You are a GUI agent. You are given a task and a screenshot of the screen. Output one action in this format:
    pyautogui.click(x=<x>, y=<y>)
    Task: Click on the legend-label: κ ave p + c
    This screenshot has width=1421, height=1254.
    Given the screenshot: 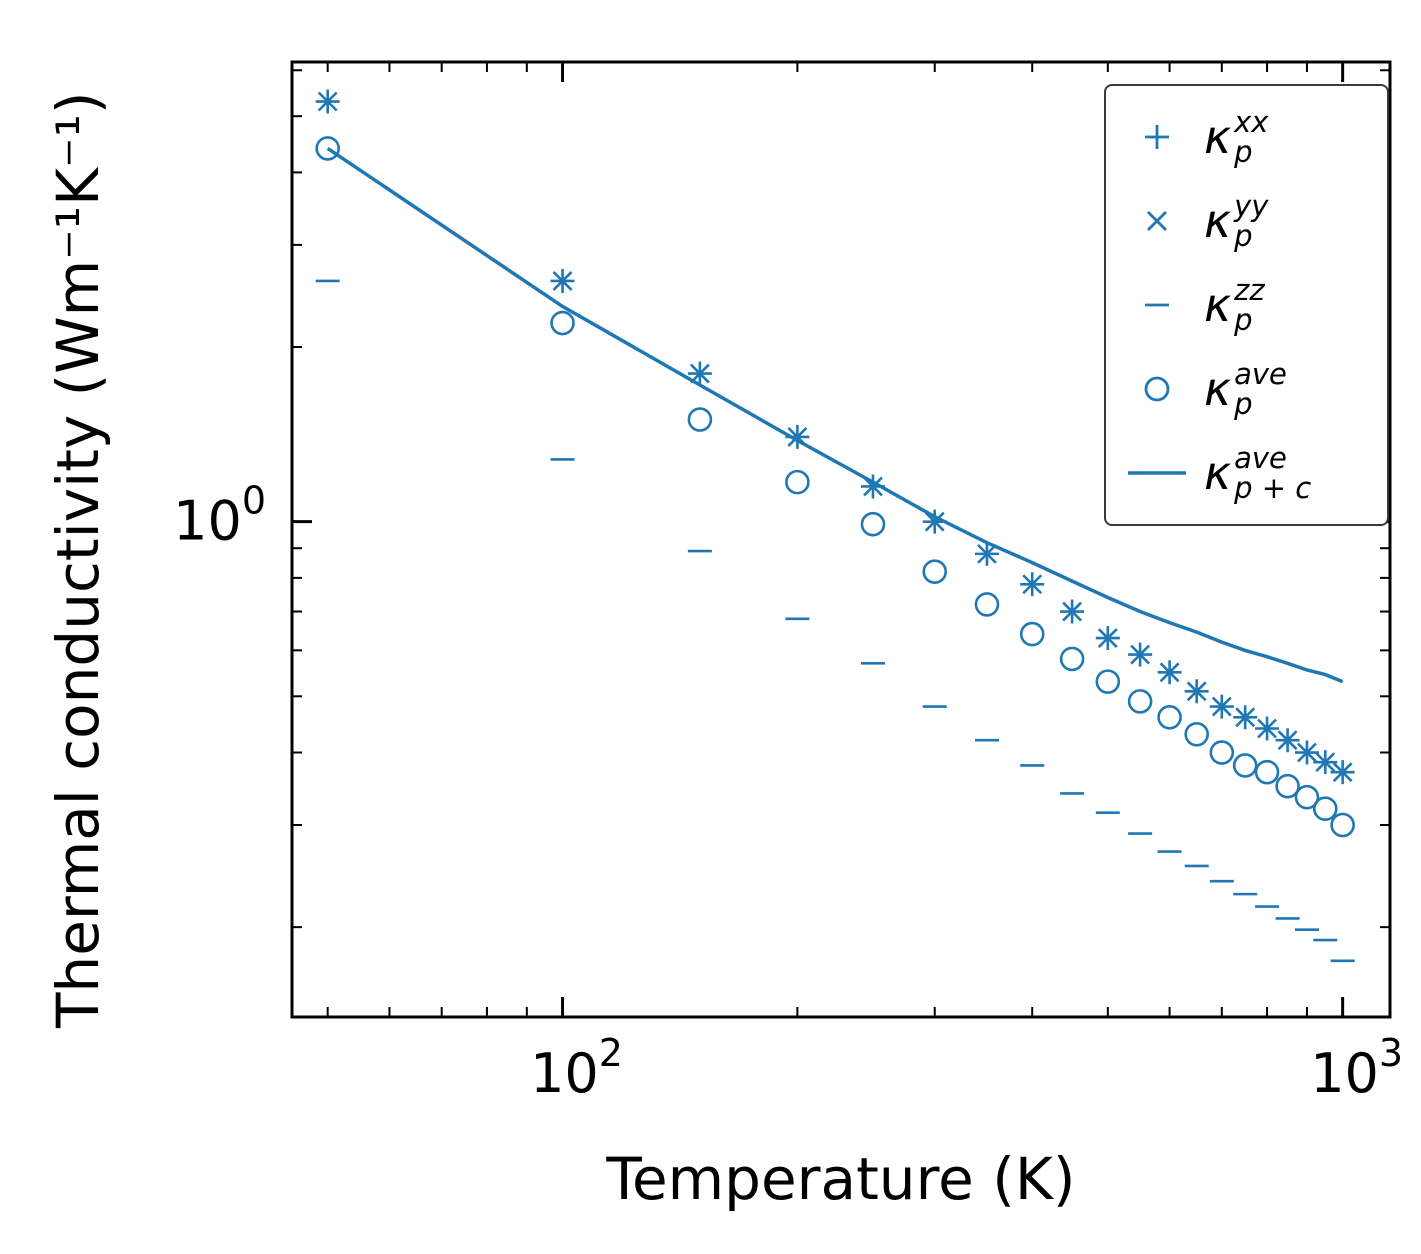 What is the action you would take?
    pyautogui.click(x=1257, y=473)
    